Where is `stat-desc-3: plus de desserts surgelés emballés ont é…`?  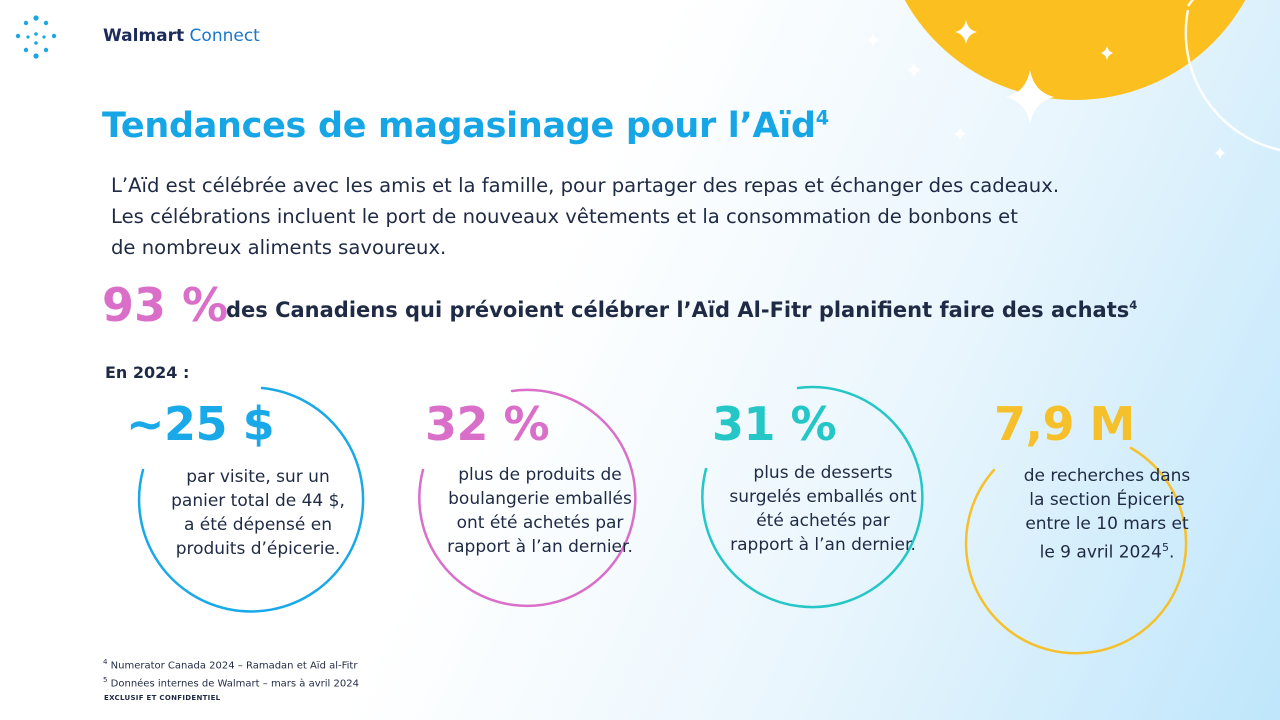 stat-desc-3: plus de desserts surgelés emballés ont é… is located at coordinates (823, 509).